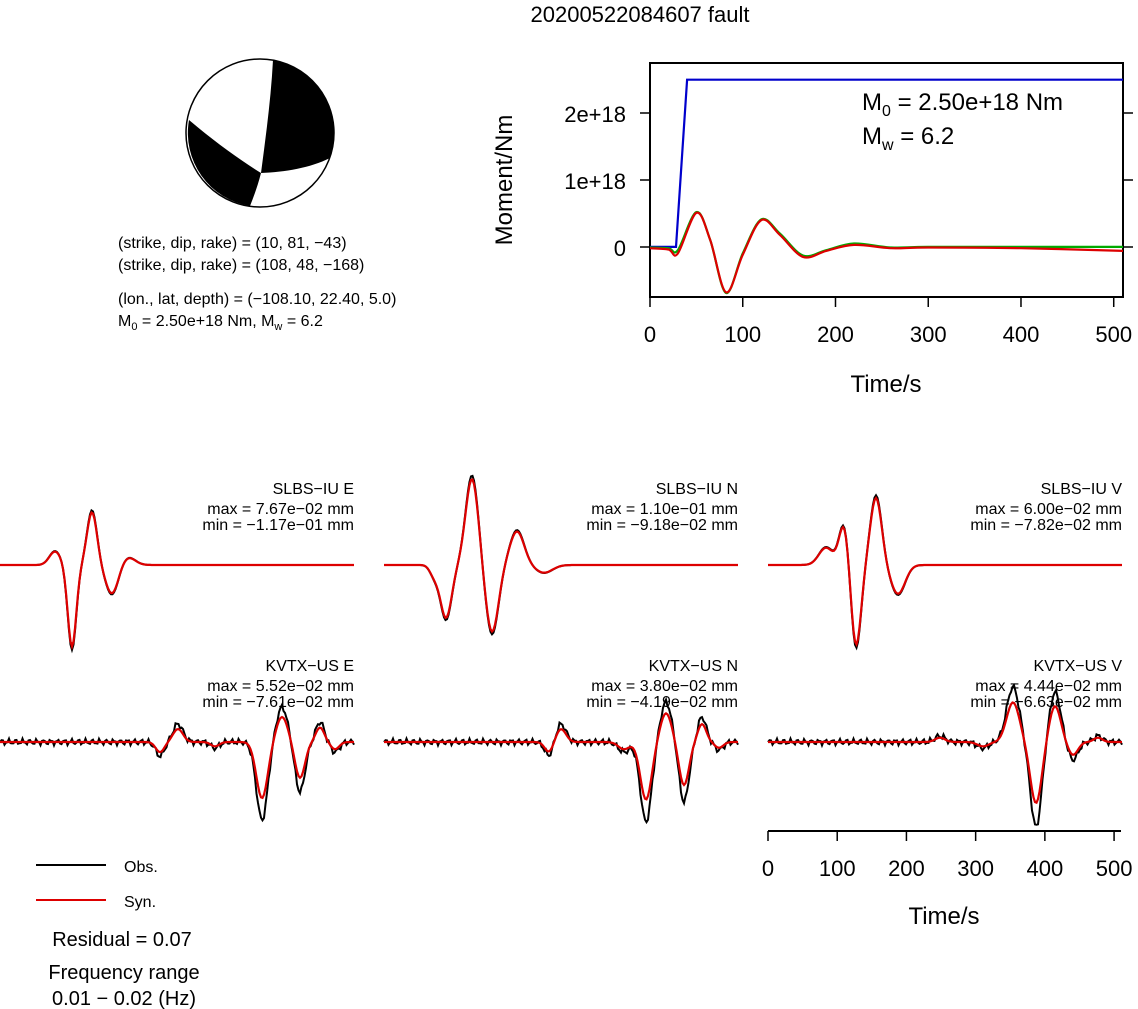 The height and width of the screenshot is (1009, 1138). Describe the element at coordinates (141, 867) in the screenshot. I see `legend-obs-label: Obs.` at that location.